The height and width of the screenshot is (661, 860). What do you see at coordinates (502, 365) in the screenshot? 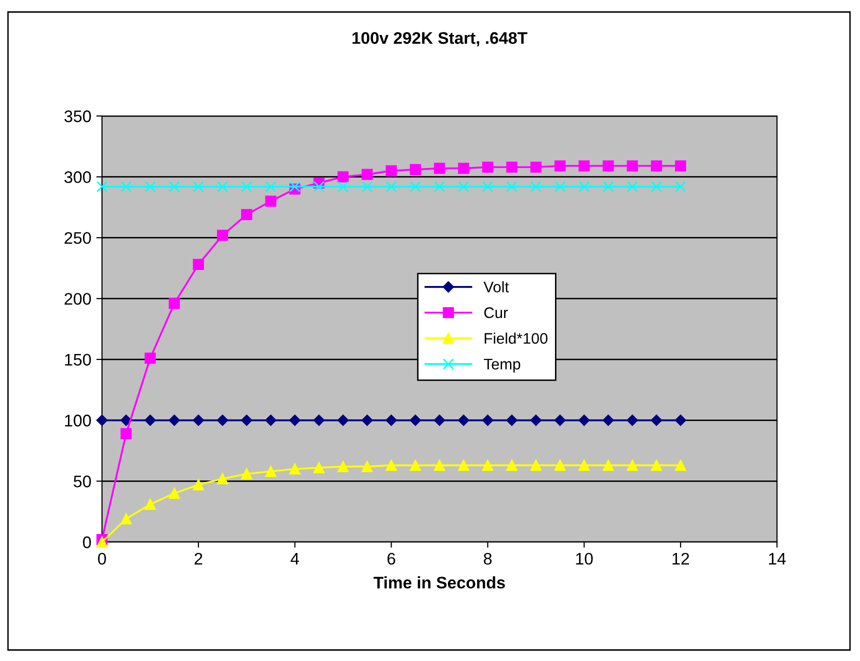
I see `legend-label: Temp` at bounding box center [502, 365].